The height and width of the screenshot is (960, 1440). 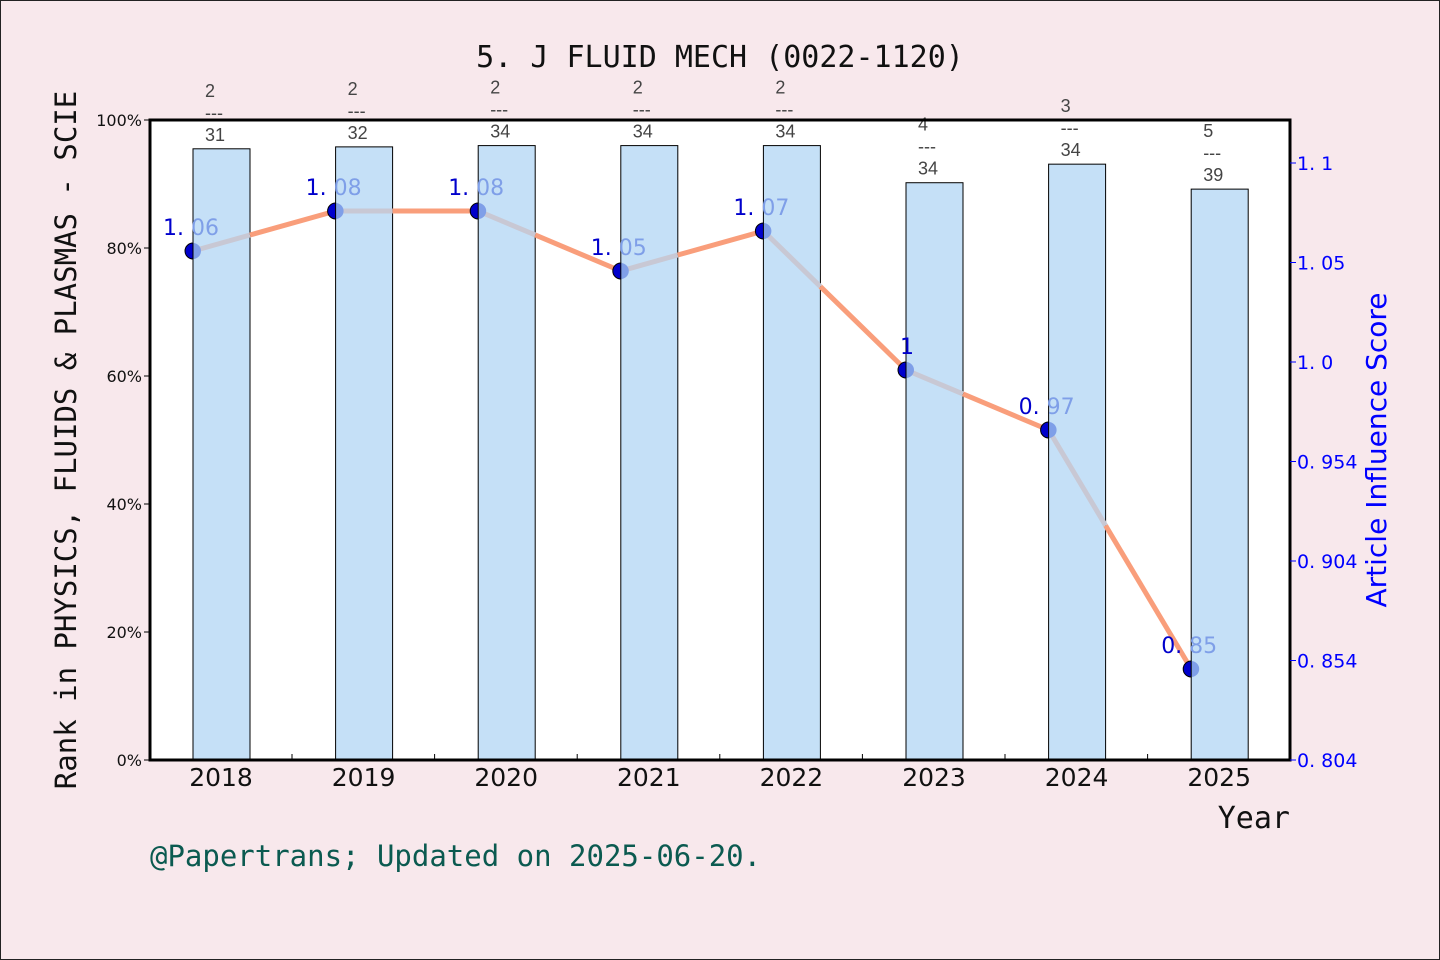 What do you see at coordinates (720, 773) in the screenshot?
I see `x-axis: 2018 2019 2020 2021 2022 2023 2024 2025` at bounding box center [720, 773].